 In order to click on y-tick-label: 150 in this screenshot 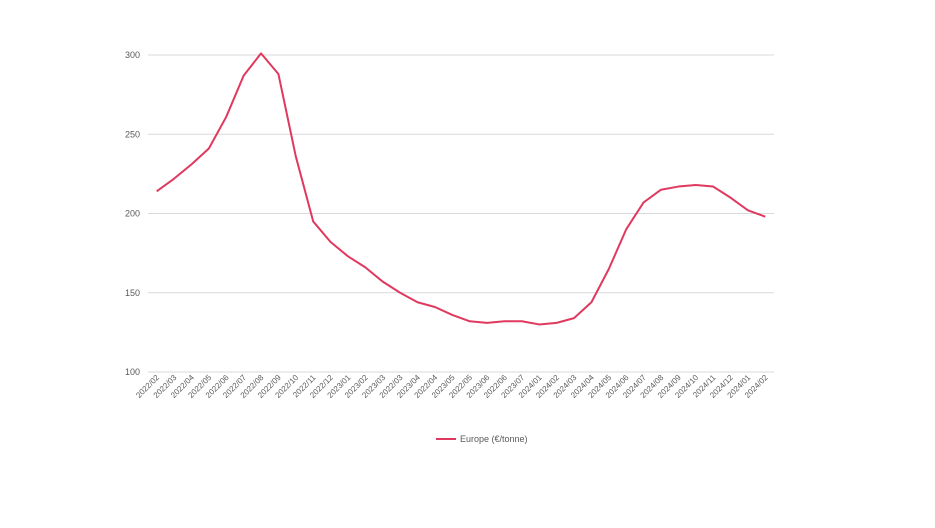, I will do `click(132, 293)`.